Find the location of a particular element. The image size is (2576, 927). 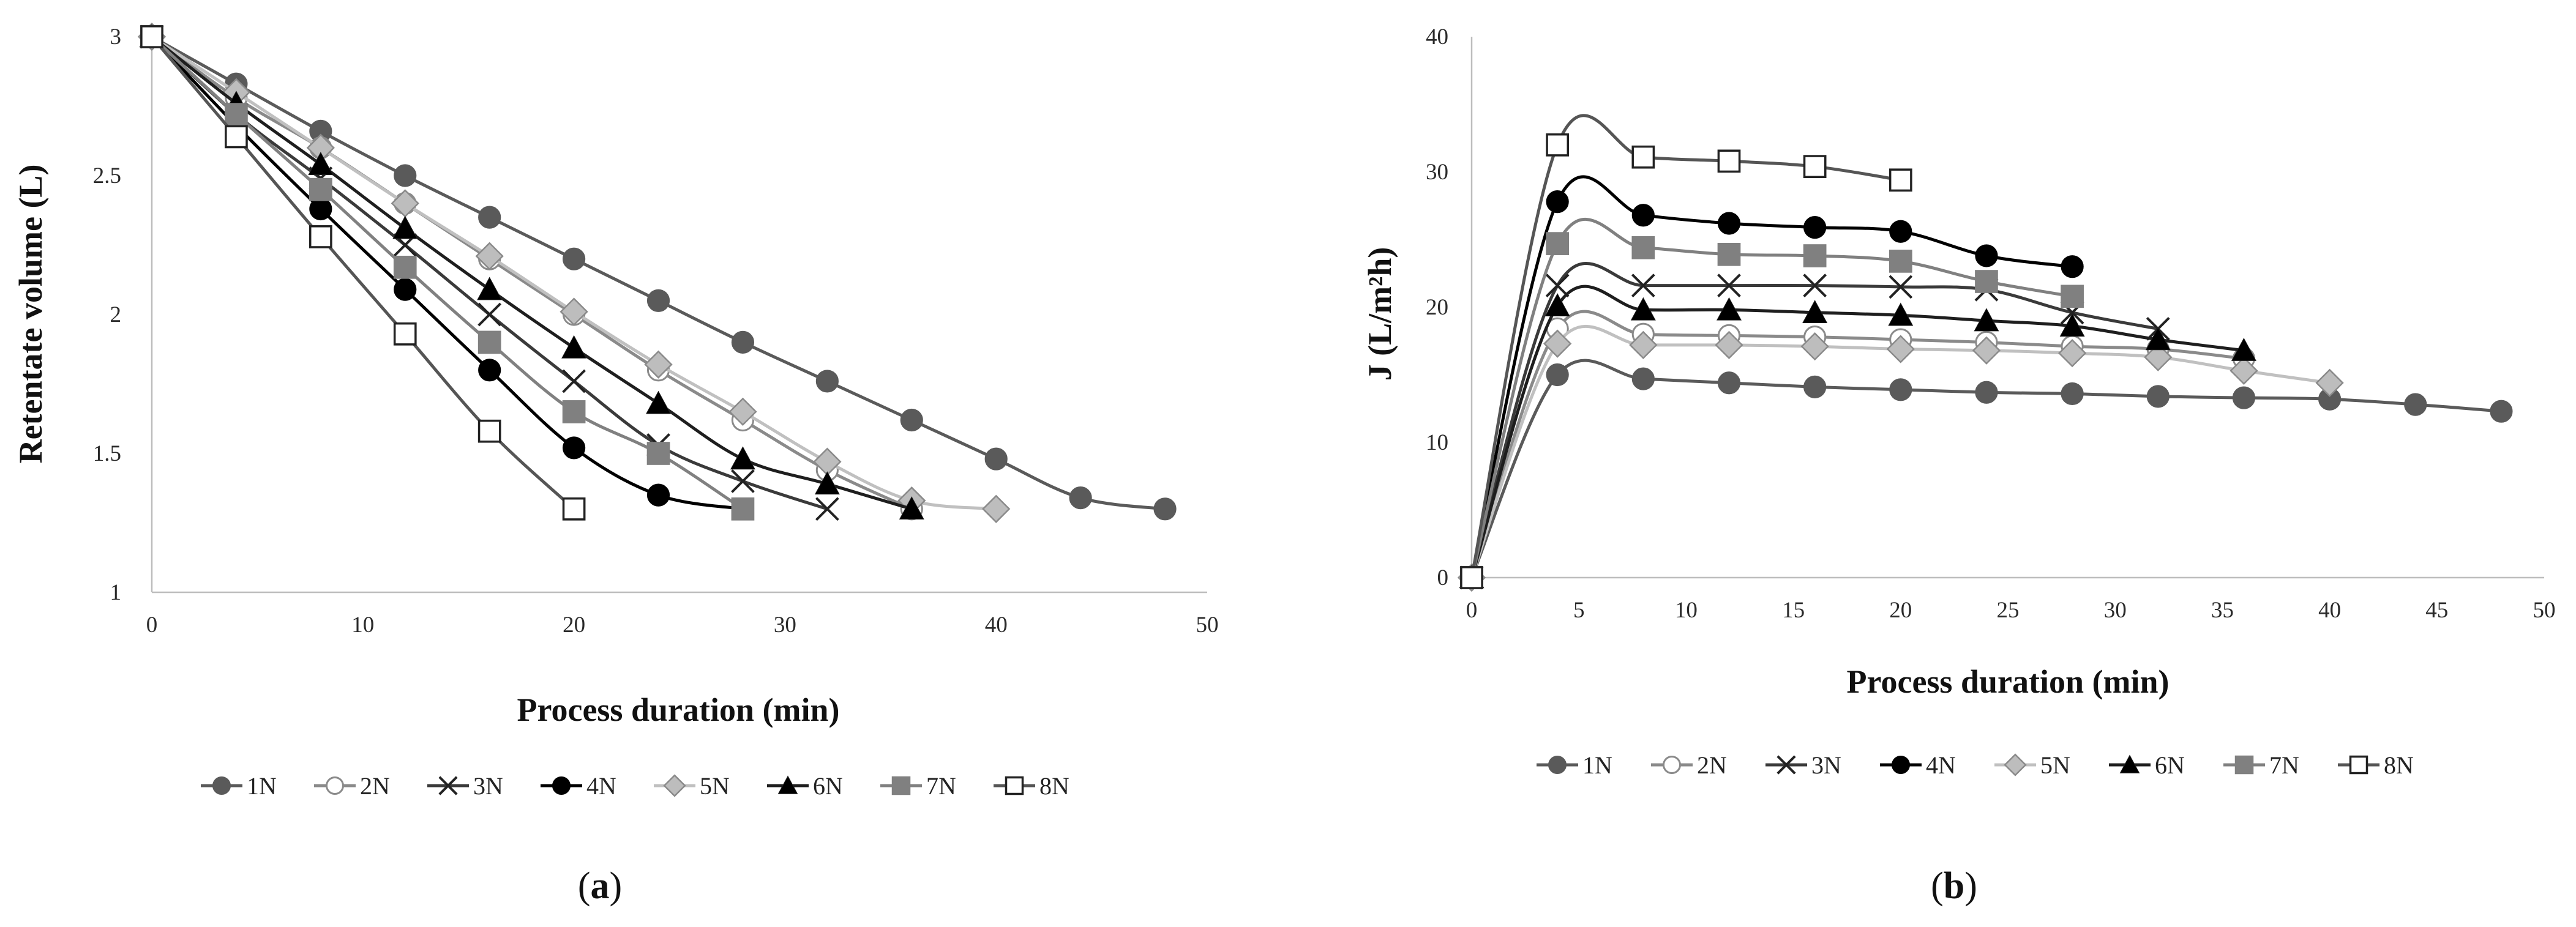

chart-a-legend-item-1N: 1N is located at coordinates (239, 786).